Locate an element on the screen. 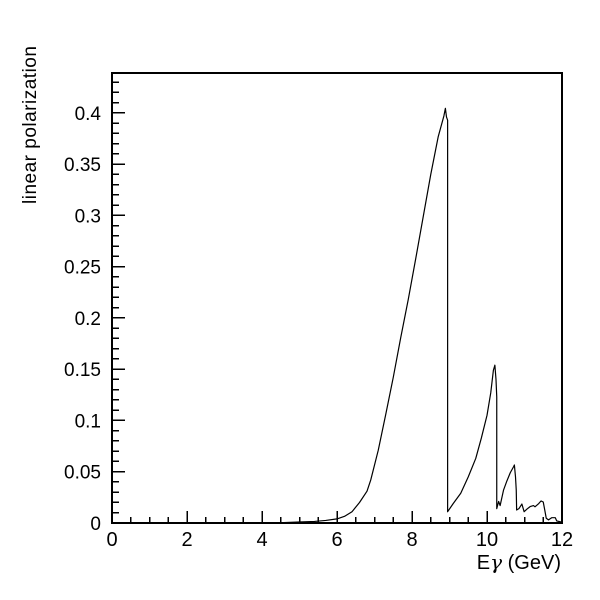 The width and height of the screenshot is (600, 600). y-tick-label: 0.25 is located at coordinates (82, 268).